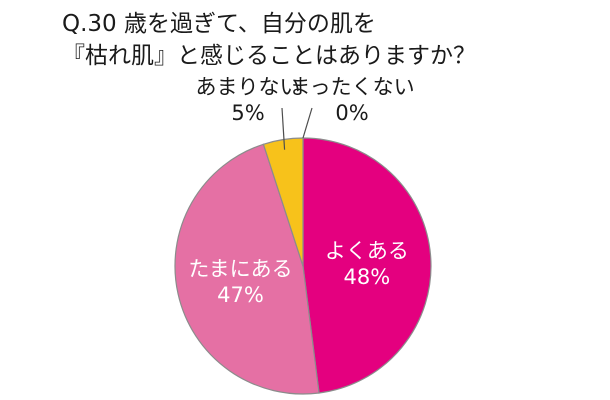  What do you see at coordinates (297, 128) in the screenshot?
I see `leader-lines` at bounding box center [297, 128].